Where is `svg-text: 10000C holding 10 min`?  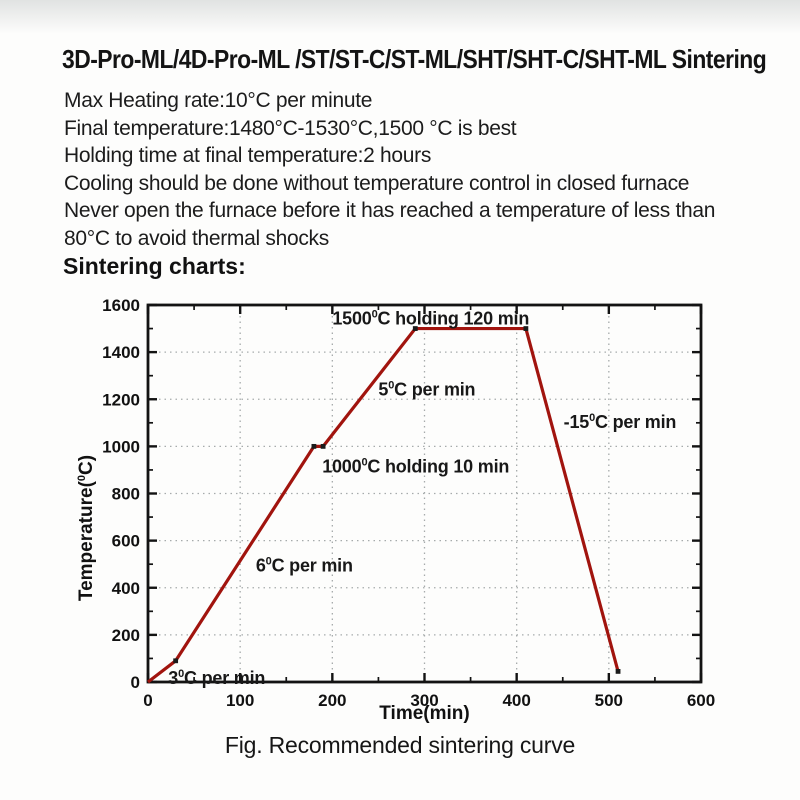
svg-text: 10000C holding 10 min is located at coordinates (415, 466).